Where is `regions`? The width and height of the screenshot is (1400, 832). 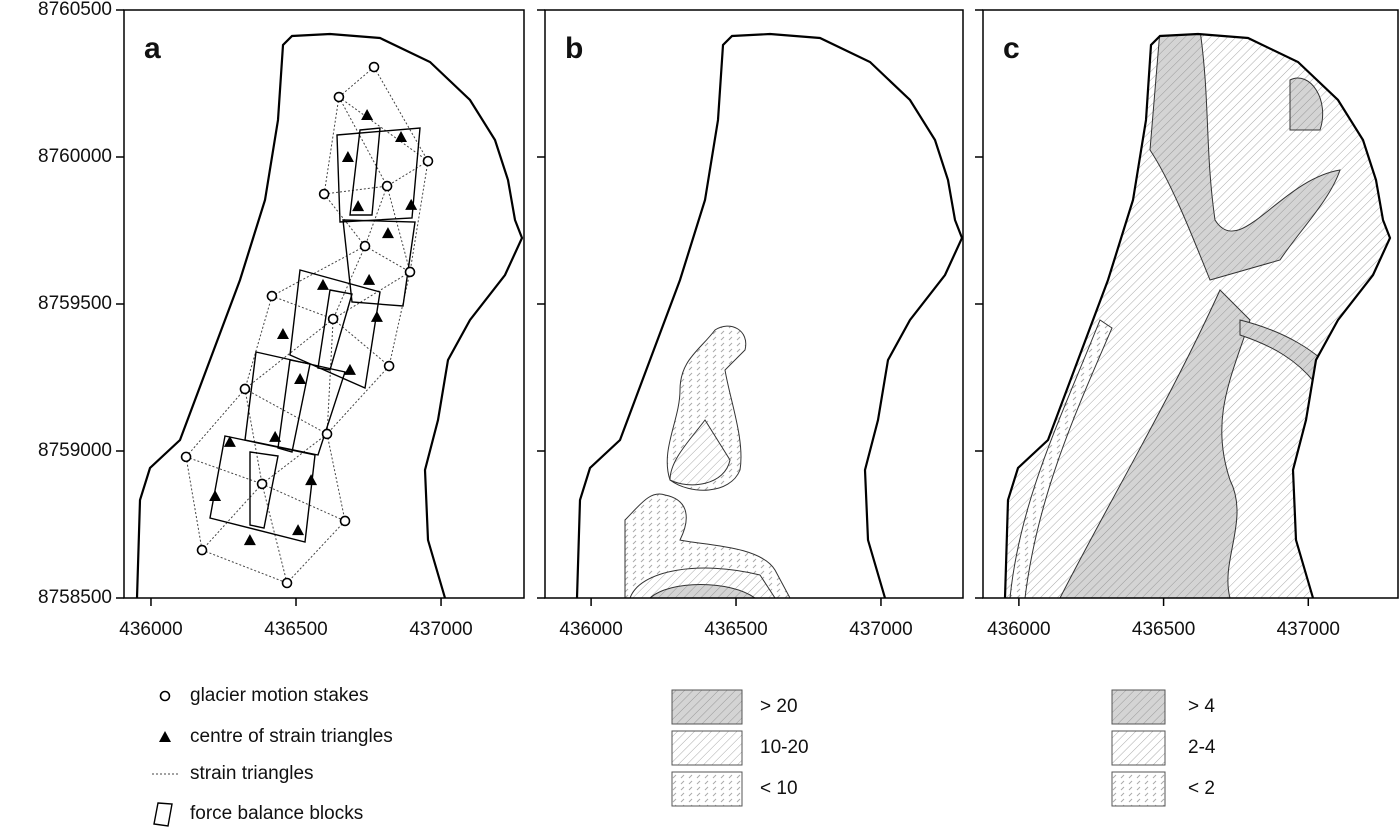 regions is located at coordinates (707, 461).